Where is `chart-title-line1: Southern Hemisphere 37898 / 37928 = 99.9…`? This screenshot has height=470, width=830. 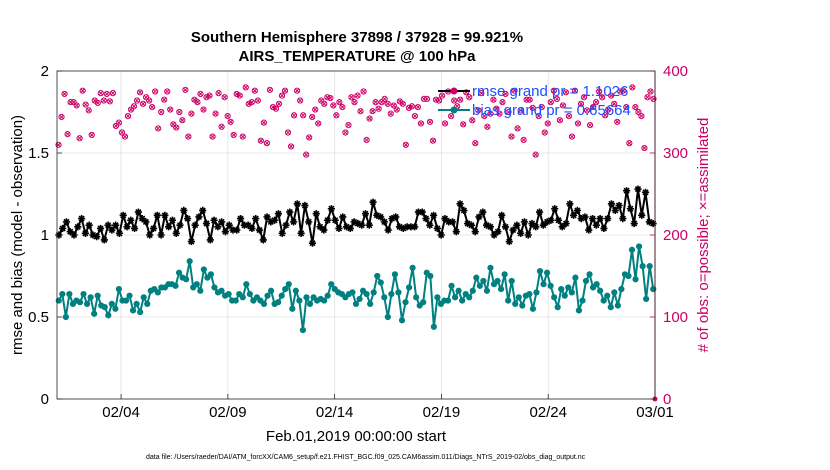 chart-title-line1: Southern Hemisphere 37898 / 37928 = 99.9… is located at coordinates (357, 37).